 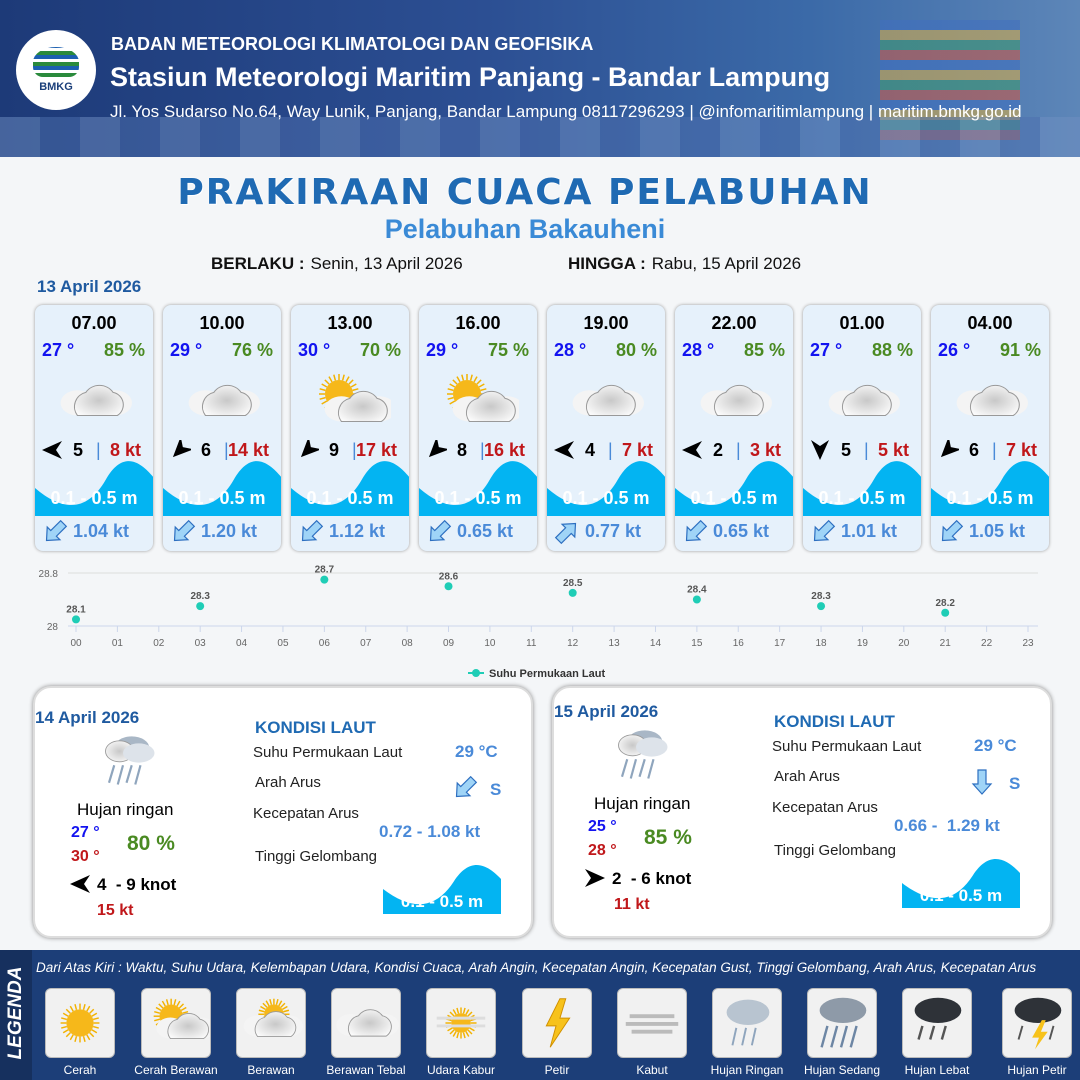 I want to click on data-label: 28.5, so click(x=573, y=583).